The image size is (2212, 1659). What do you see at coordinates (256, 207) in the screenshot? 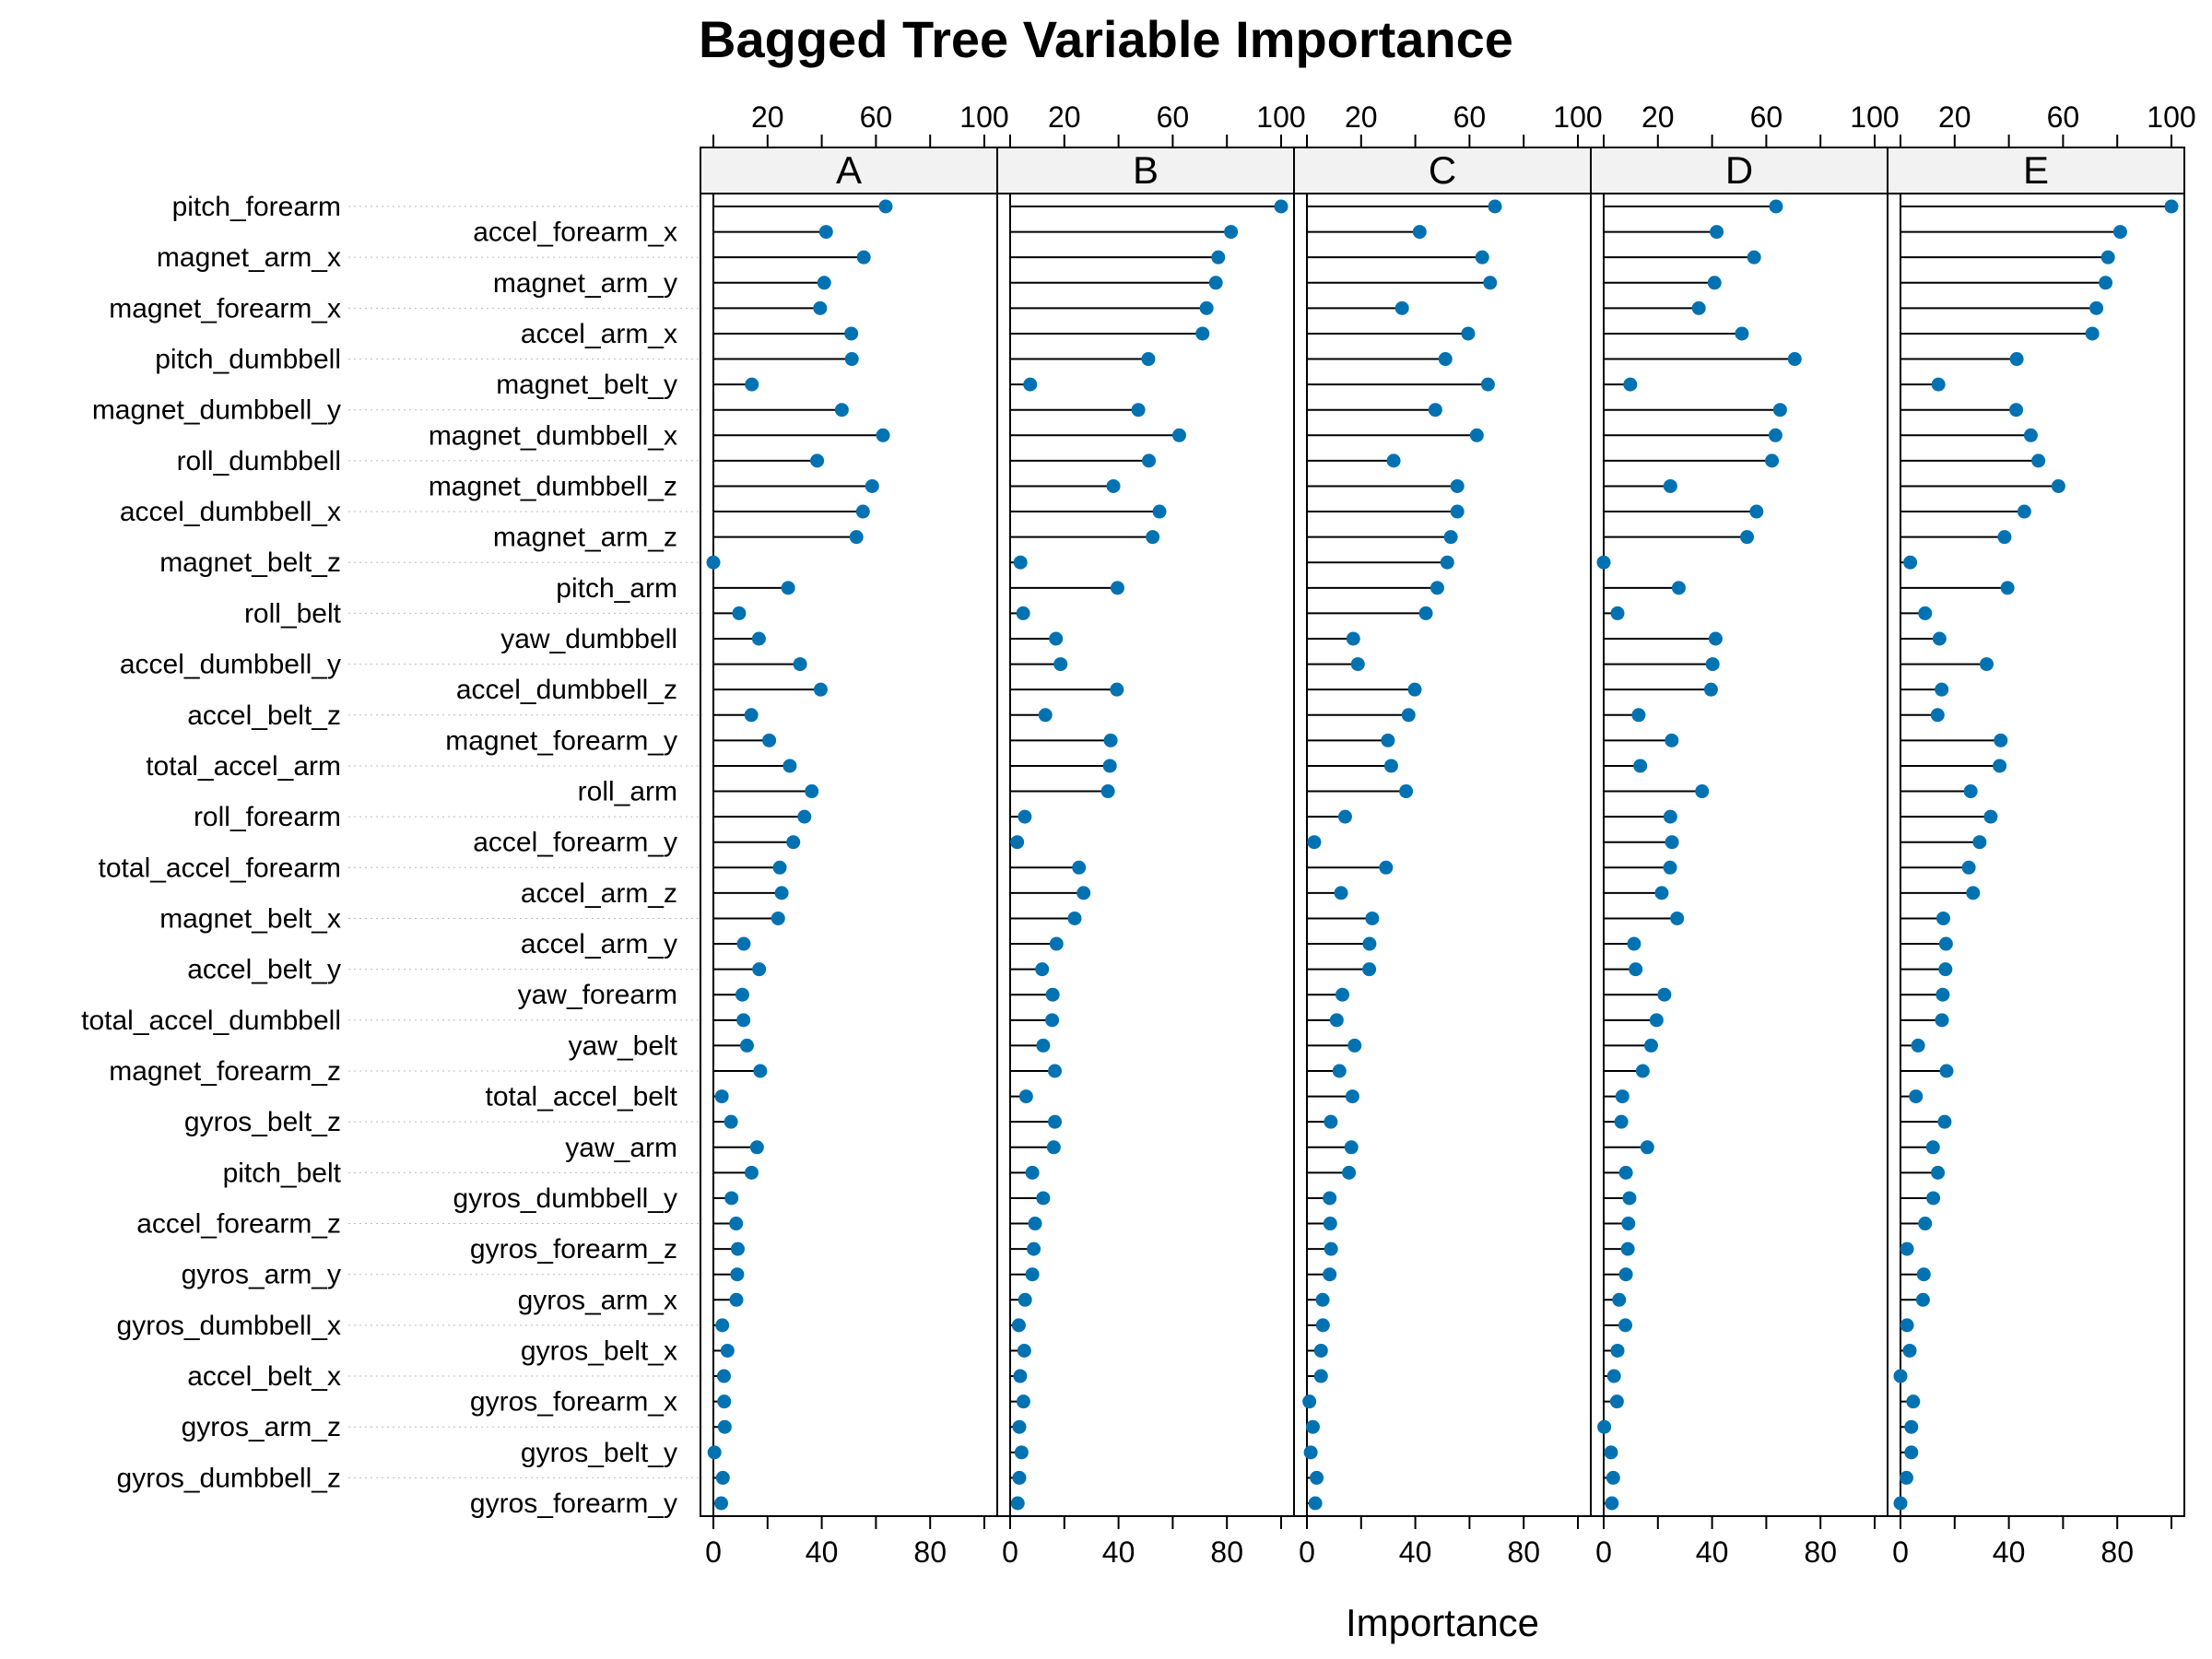
I see `y-tick-label: pitch_forearm` at bounding box center [256, 207].